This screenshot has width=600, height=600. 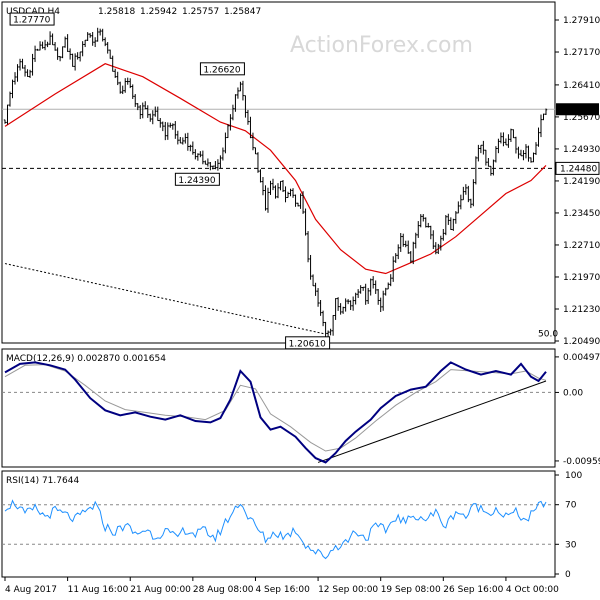 I want to click on price-title-open: 1.25818, so click(x=116, y=12).